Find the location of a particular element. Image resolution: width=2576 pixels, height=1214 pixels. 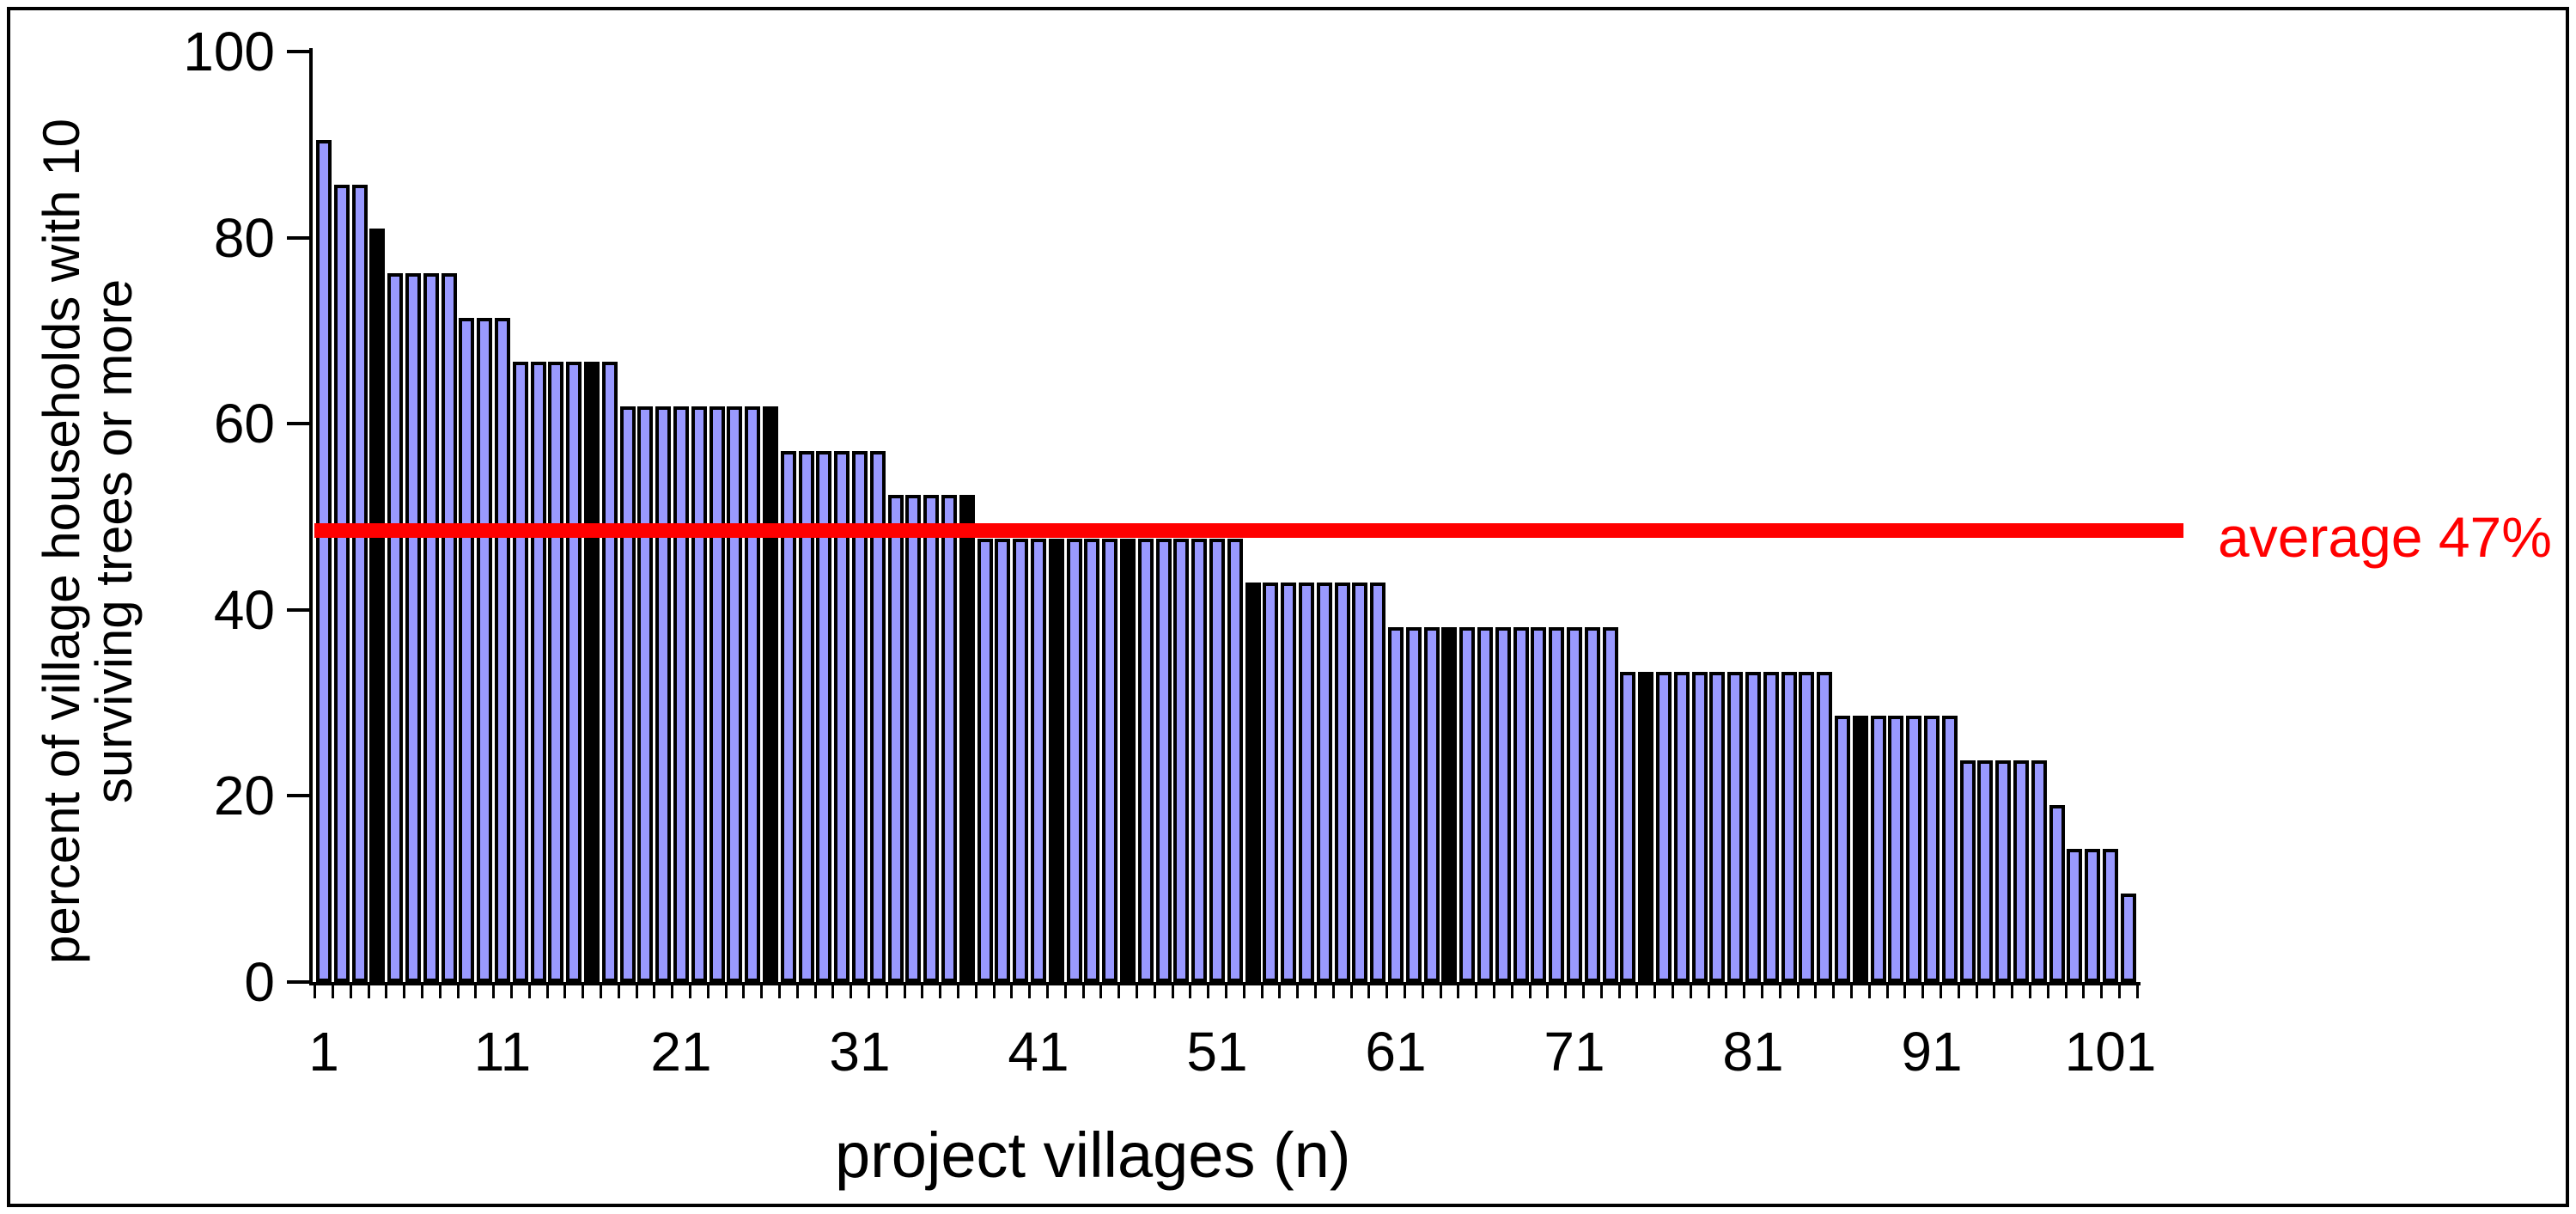

x-tick-label-61: 61 is located at coordinates (1396, 1052).